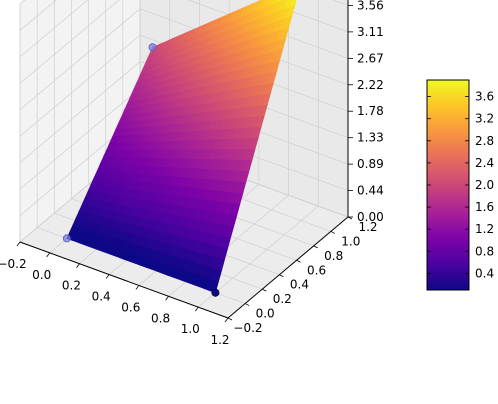 Image resolution: width=498 pixels, height=404 pixels. Describe the element at coordinates (484, 273) in the screenshot. I see `colorbar-tick-label: 0.4` at that location.